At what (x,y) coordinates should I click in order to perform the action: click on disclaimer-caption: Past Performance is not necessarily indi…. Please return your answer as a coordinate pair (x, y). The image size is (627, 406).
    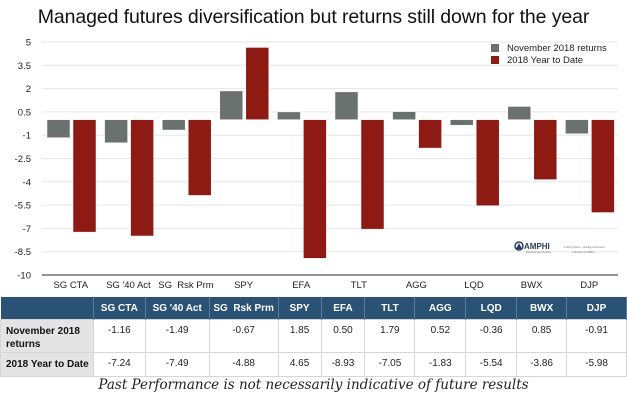
    Looking at the image, I should click on (313, 385).